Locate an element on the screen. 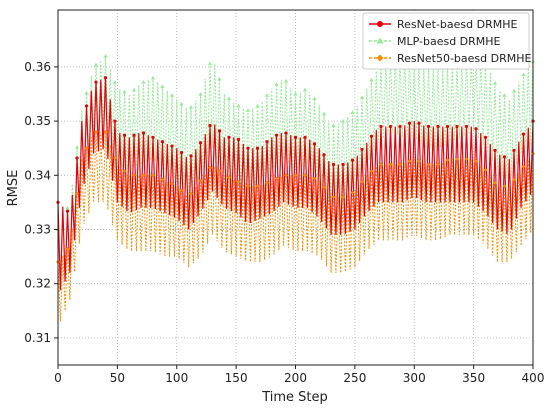 This screenshot has width=550, height=410. y-tick-label: 0.34 is located at coordinates (37, 175).